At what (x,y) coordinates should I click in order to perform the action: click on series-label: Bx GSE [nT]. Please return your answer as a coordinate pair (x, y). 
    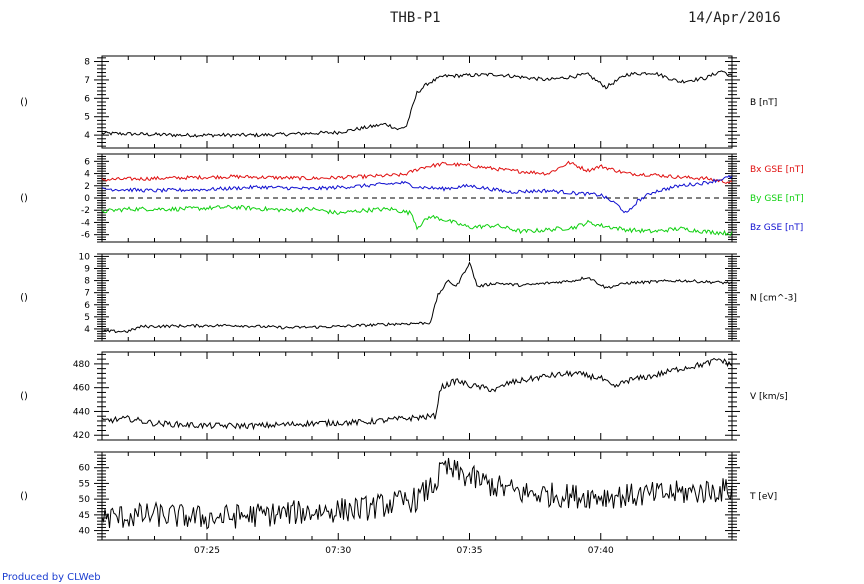
    Looking at the image, I should click on (777, 170).